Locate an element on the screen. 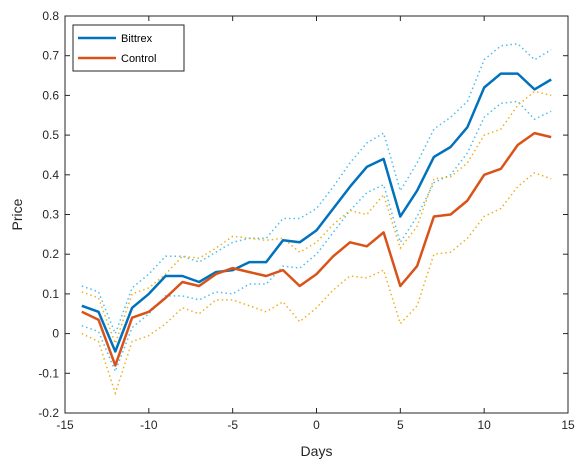 The image size is (587, 464). y-tick-label: -0.2 is located at coordinates (48, 413).